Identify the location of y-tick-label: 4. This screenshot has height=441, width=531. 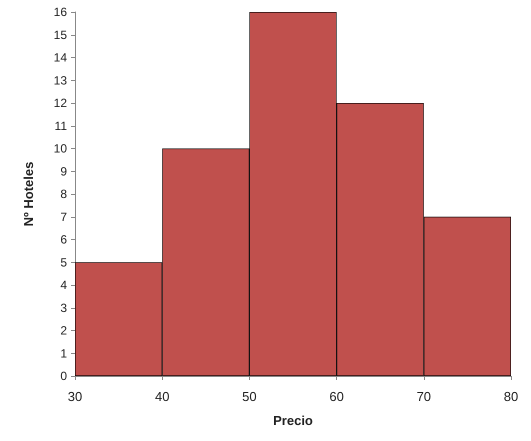
(64, 285).